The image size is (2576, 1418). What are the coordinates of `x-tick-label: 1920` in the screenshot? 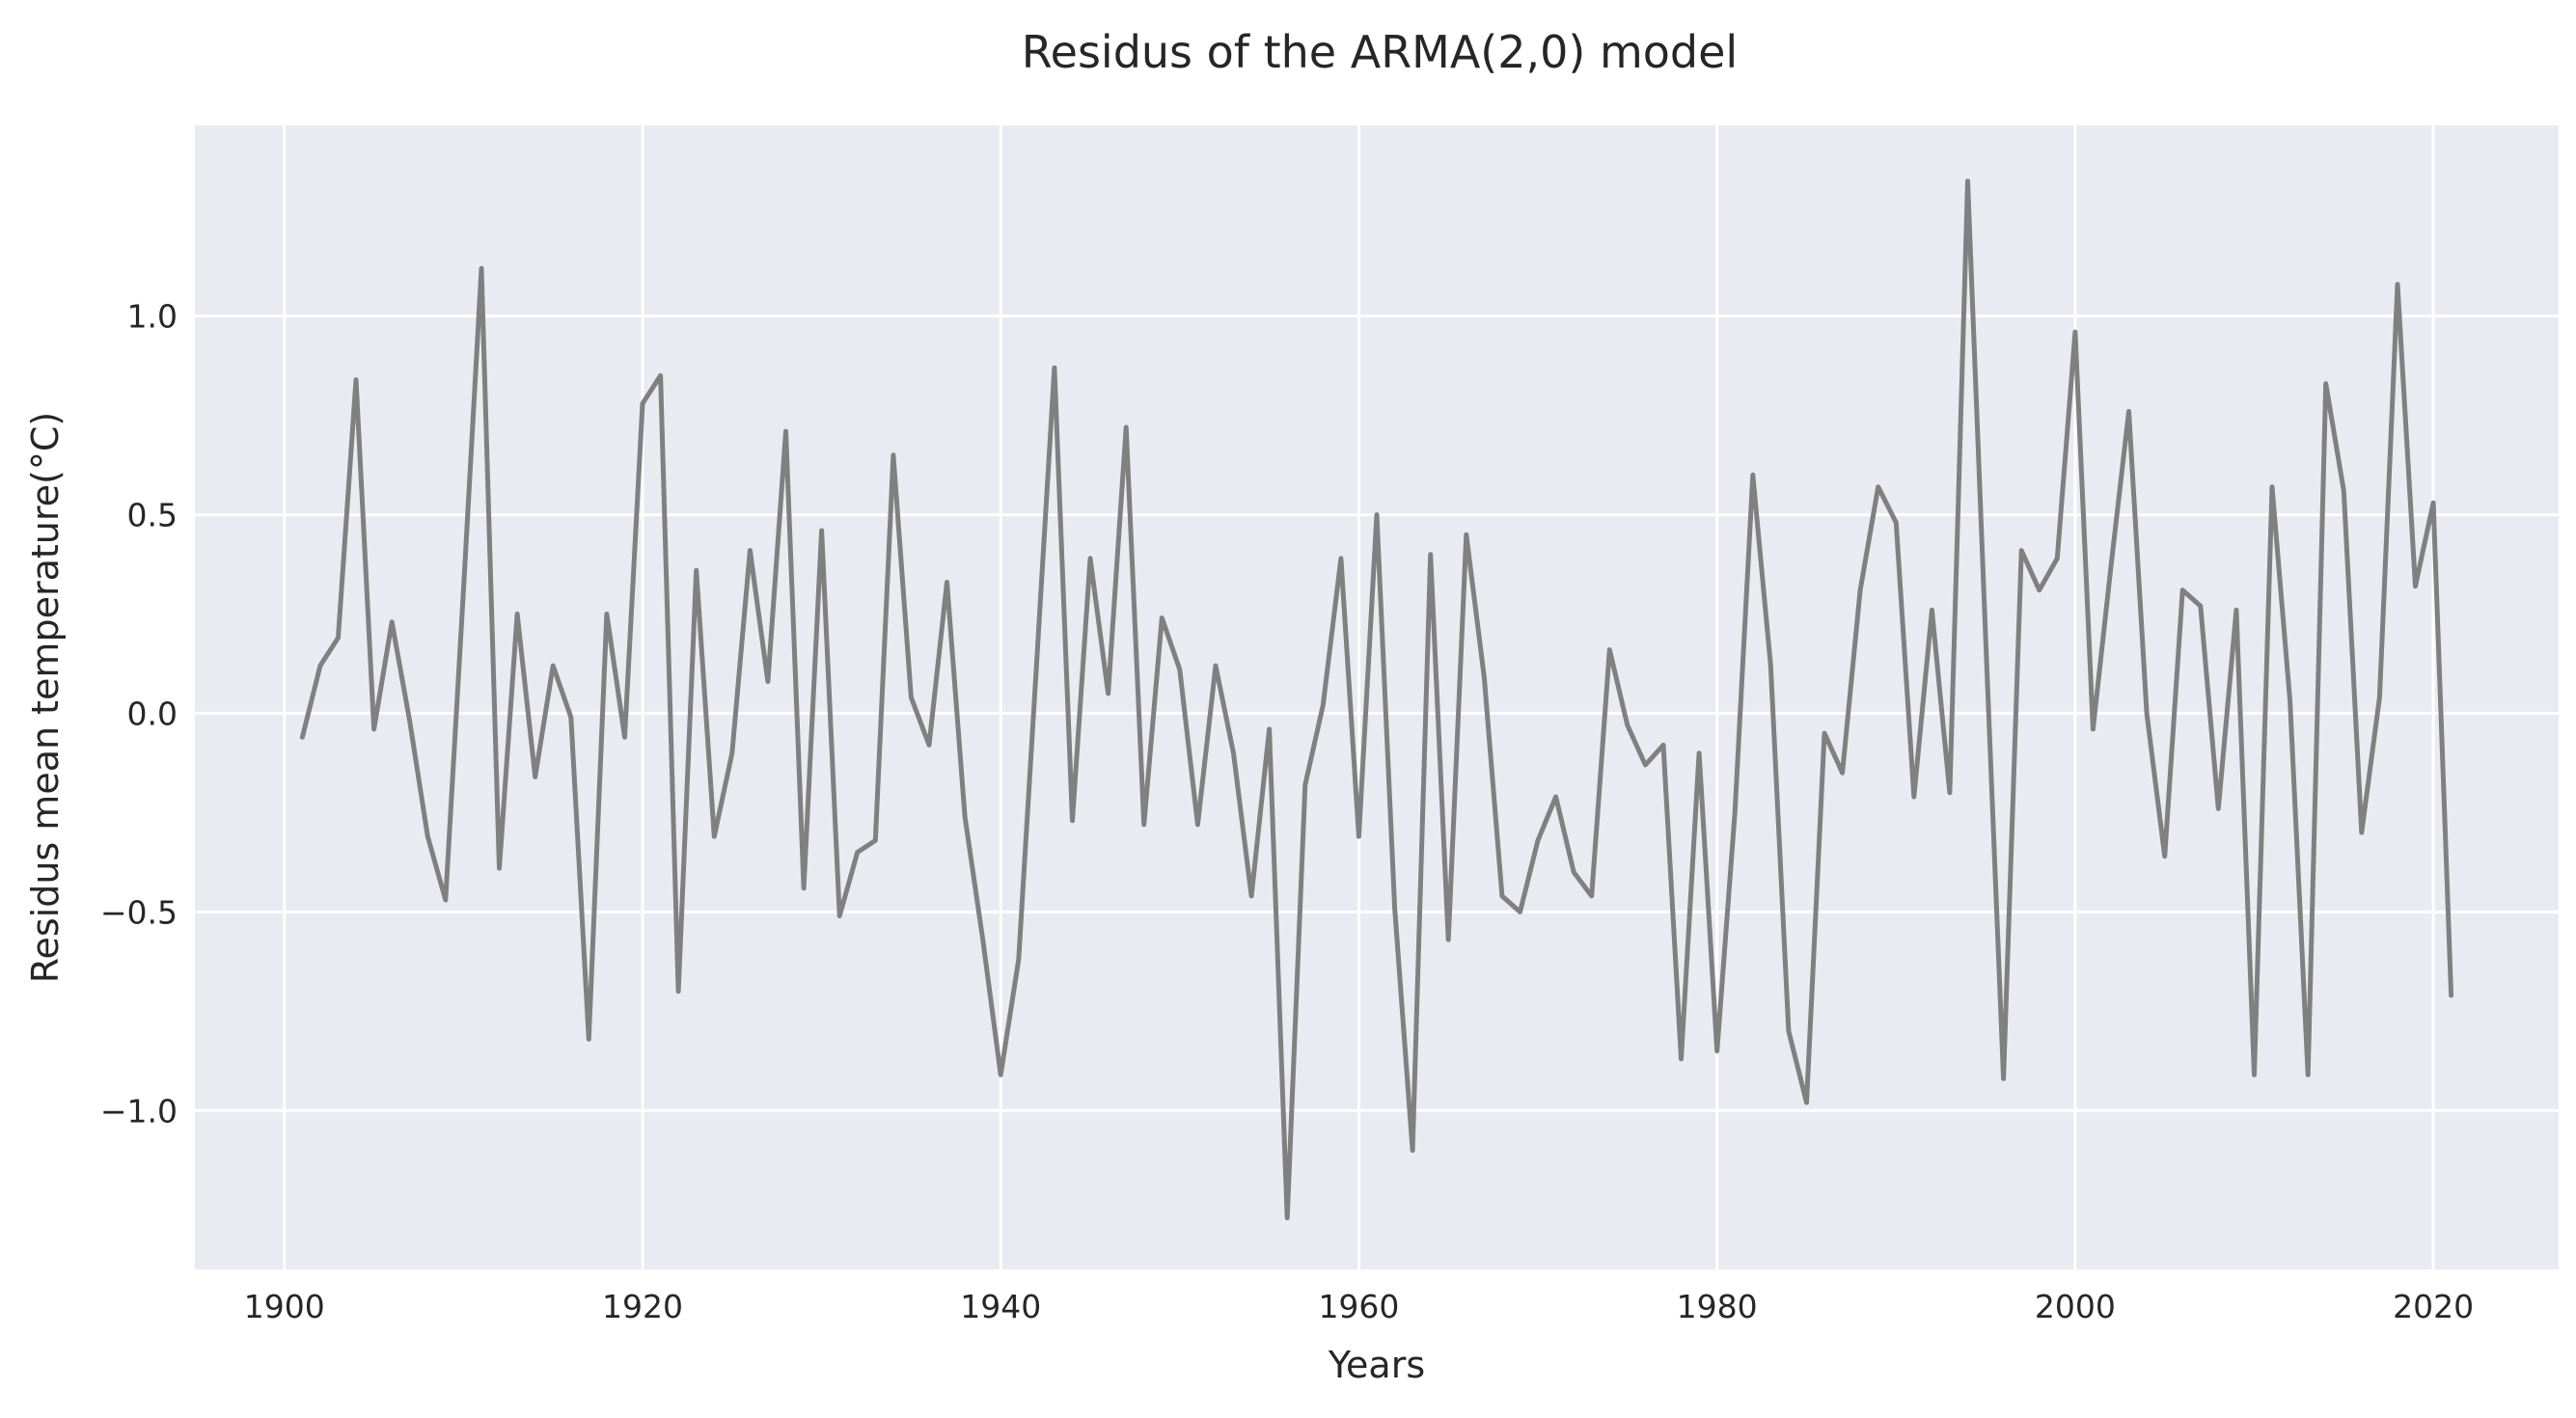 It's located at (642, 1306).